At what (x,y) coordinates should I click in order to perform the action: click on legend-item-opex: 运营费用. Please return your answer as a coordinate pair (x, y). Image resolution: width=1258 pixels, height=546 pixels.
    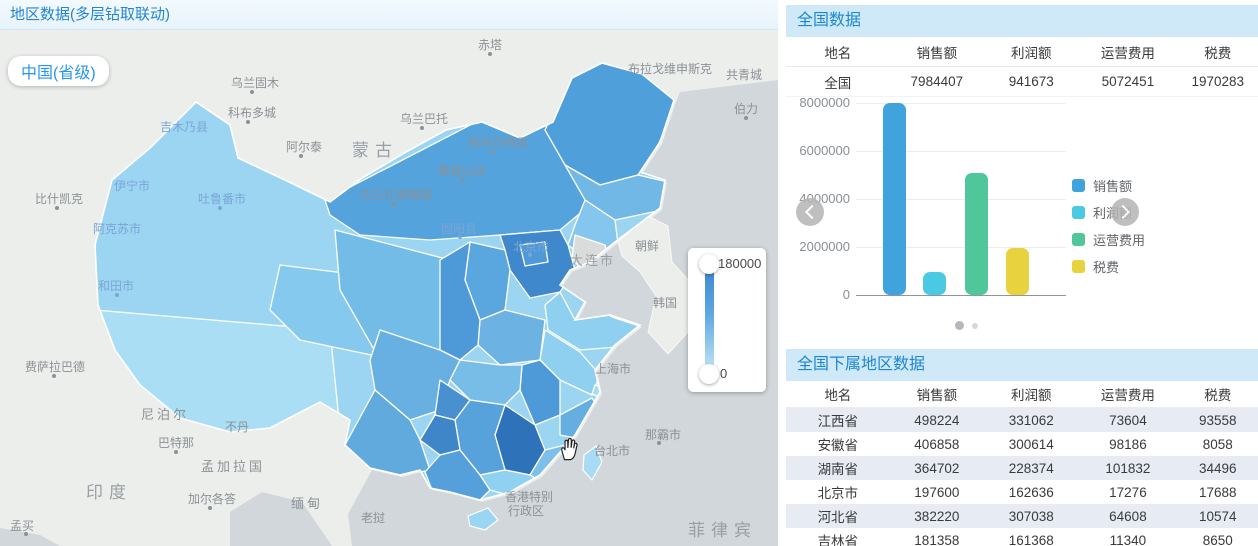
    Looking at the image, I should click on (1108, 239).